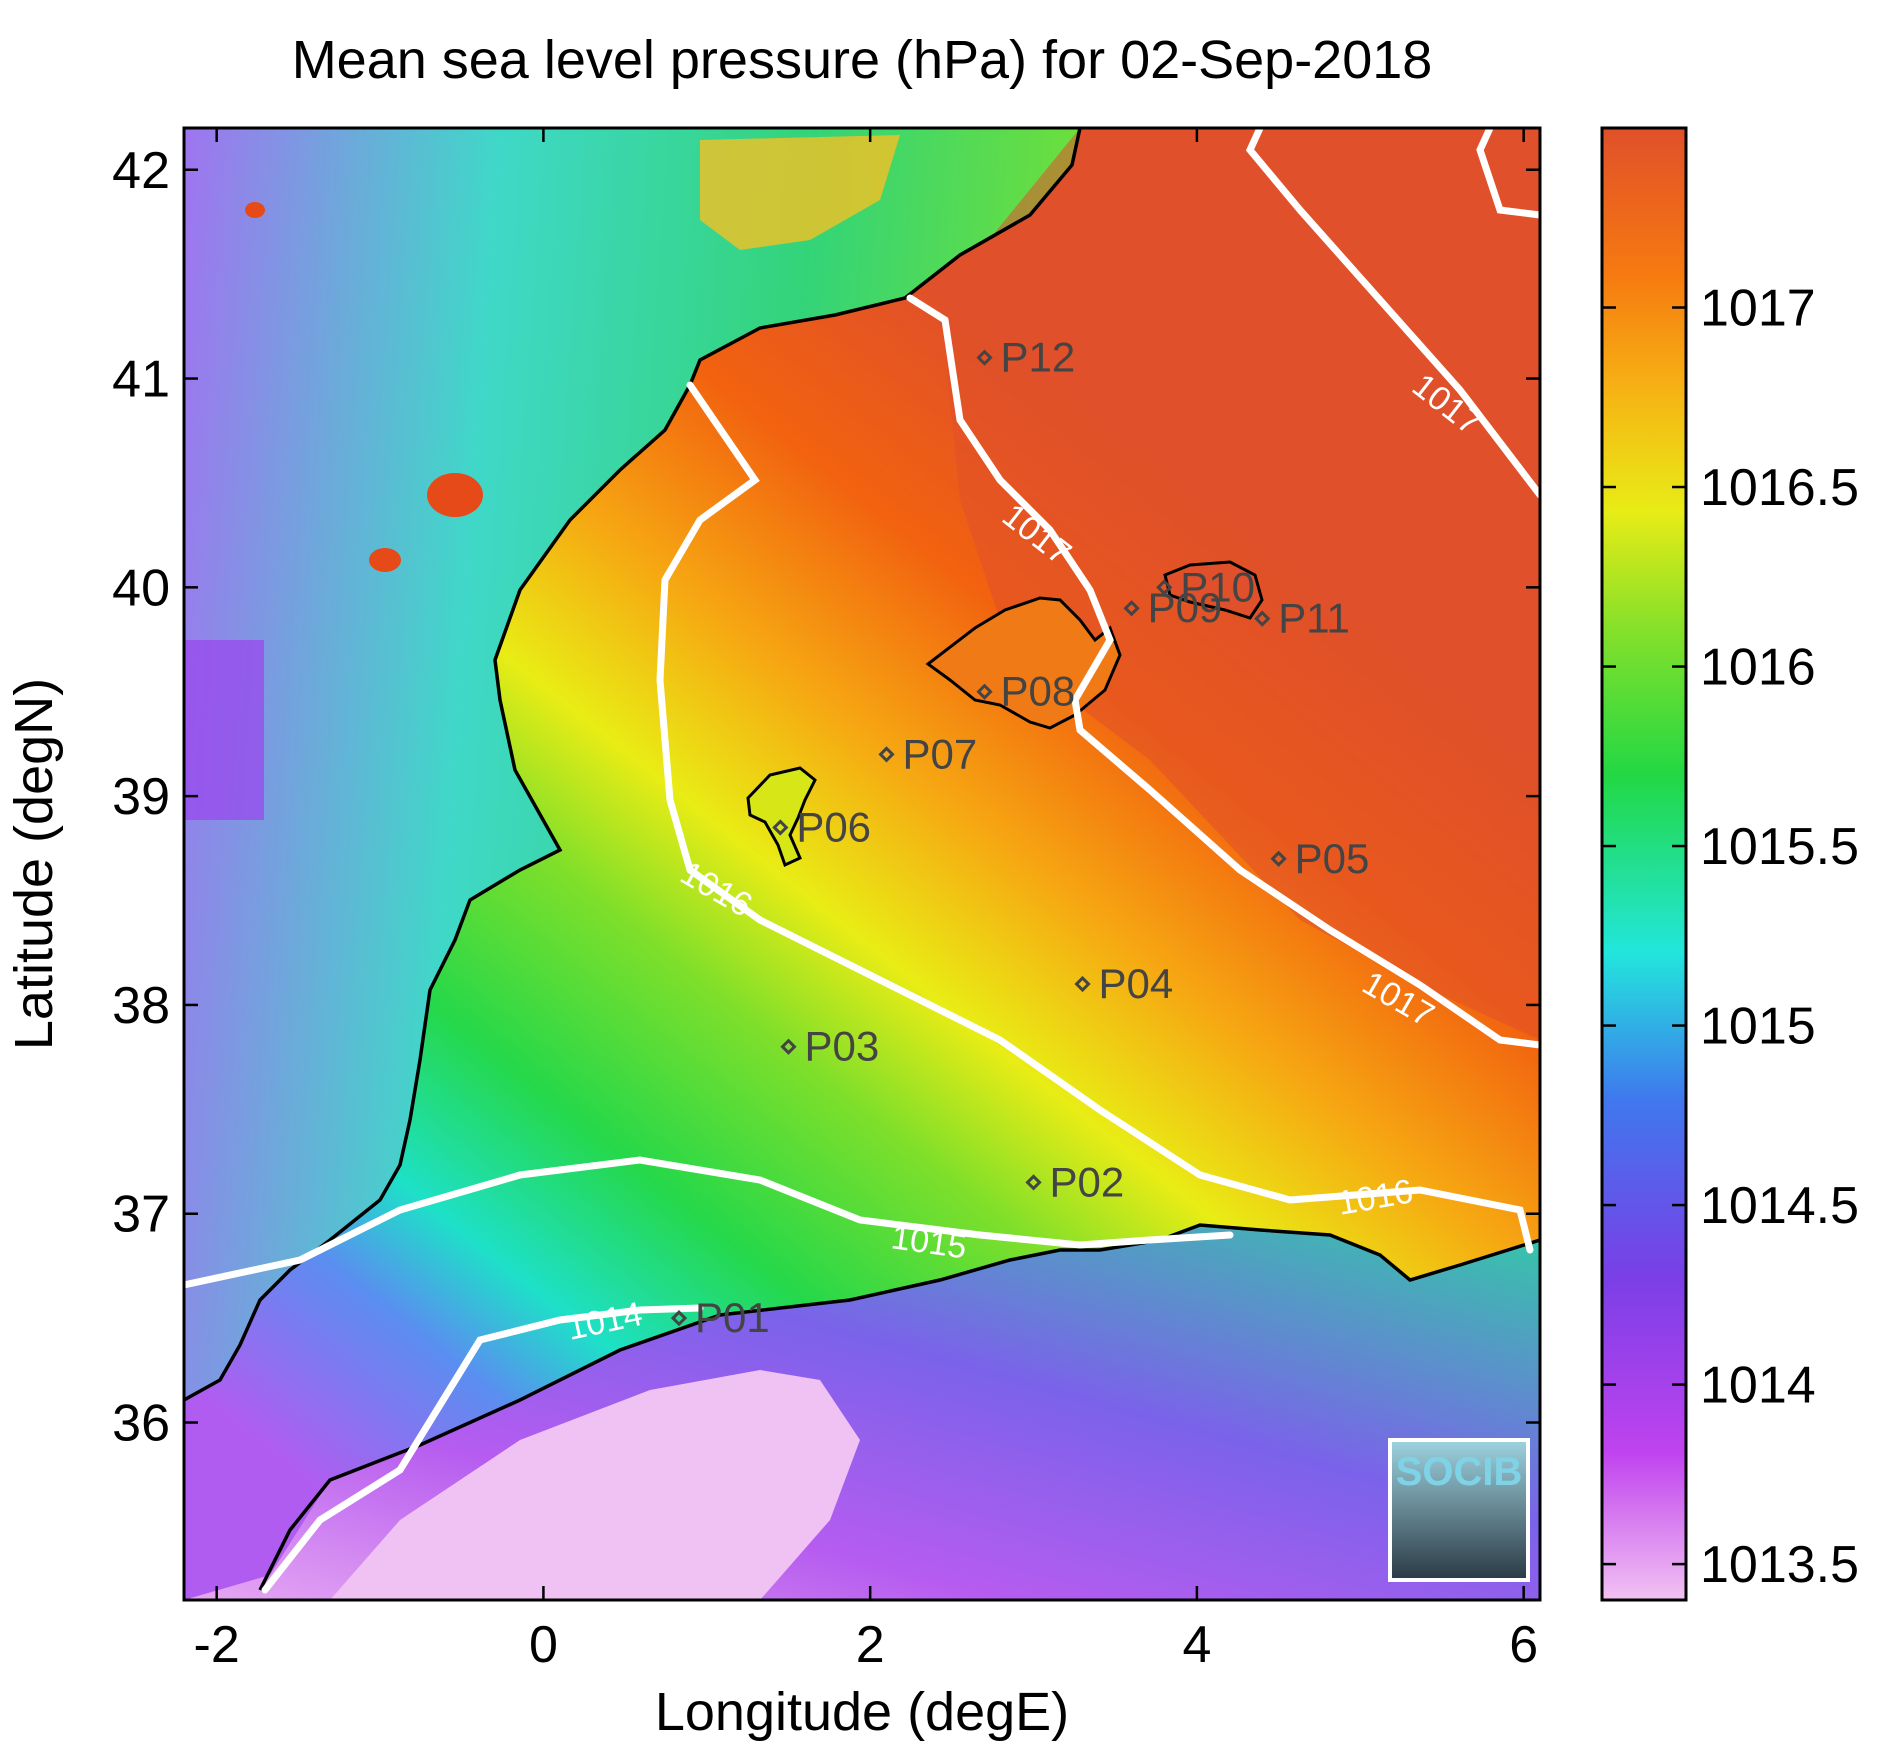 The image size is (1904, 1758). What do you see at coordinates (1523, 1645) in the screenshot?
I see `x-tick-label: 6` at bounding box center [1523, 1645].